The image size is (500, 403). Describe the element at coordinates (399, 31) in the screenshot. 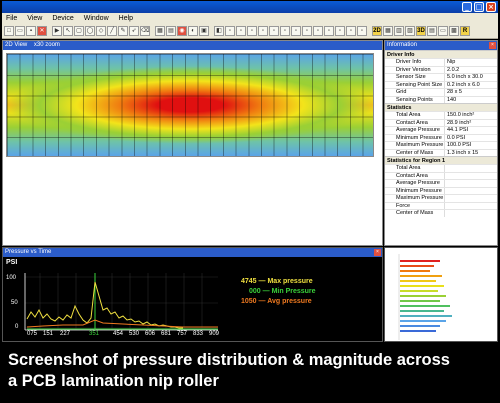

I see `bar-view-icon: ▥` at that location.